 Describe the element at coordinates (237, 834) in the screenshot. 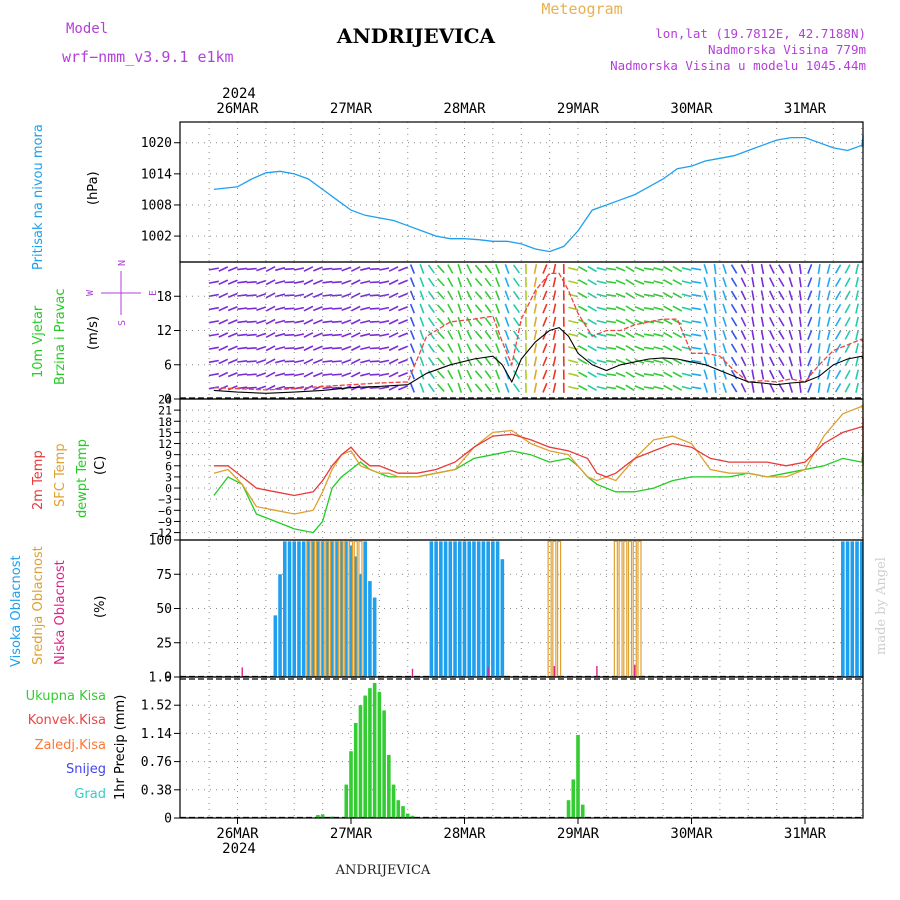

I see `bottom-day-label: 26MAR` at that location.